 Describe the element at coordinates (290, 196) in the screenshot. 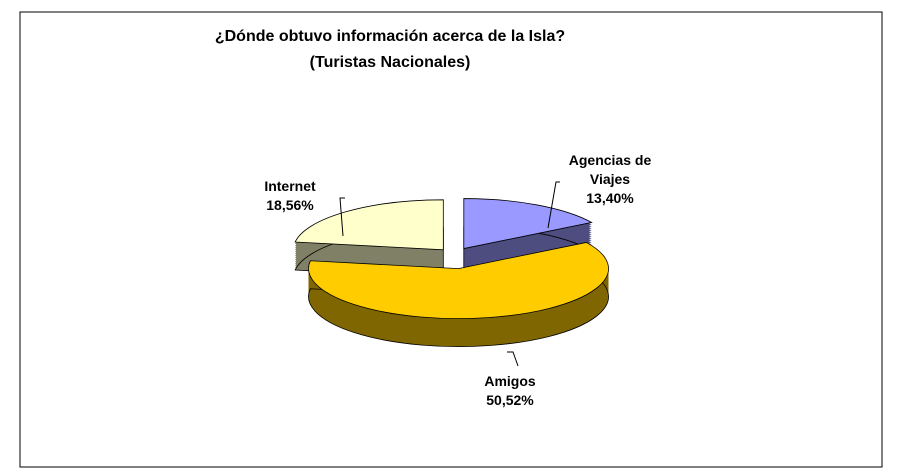

I see `slice-label: Internet 18,56%` at that location.